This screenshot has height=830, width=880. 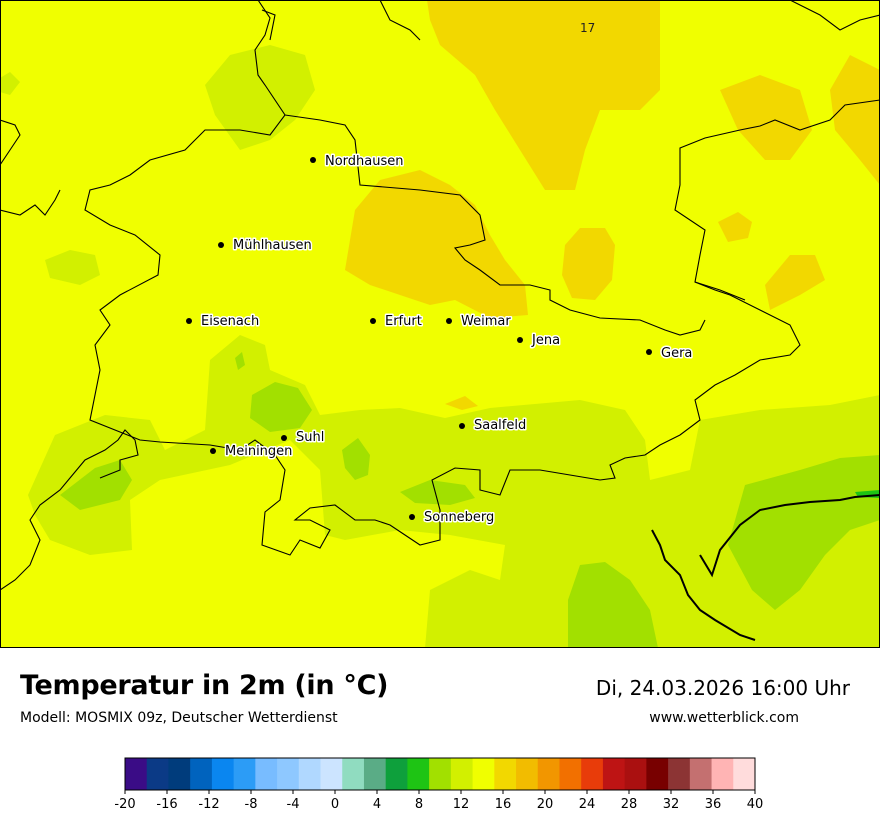 I want to click on legend-tick-label: 12, so click(x=461, y=804).